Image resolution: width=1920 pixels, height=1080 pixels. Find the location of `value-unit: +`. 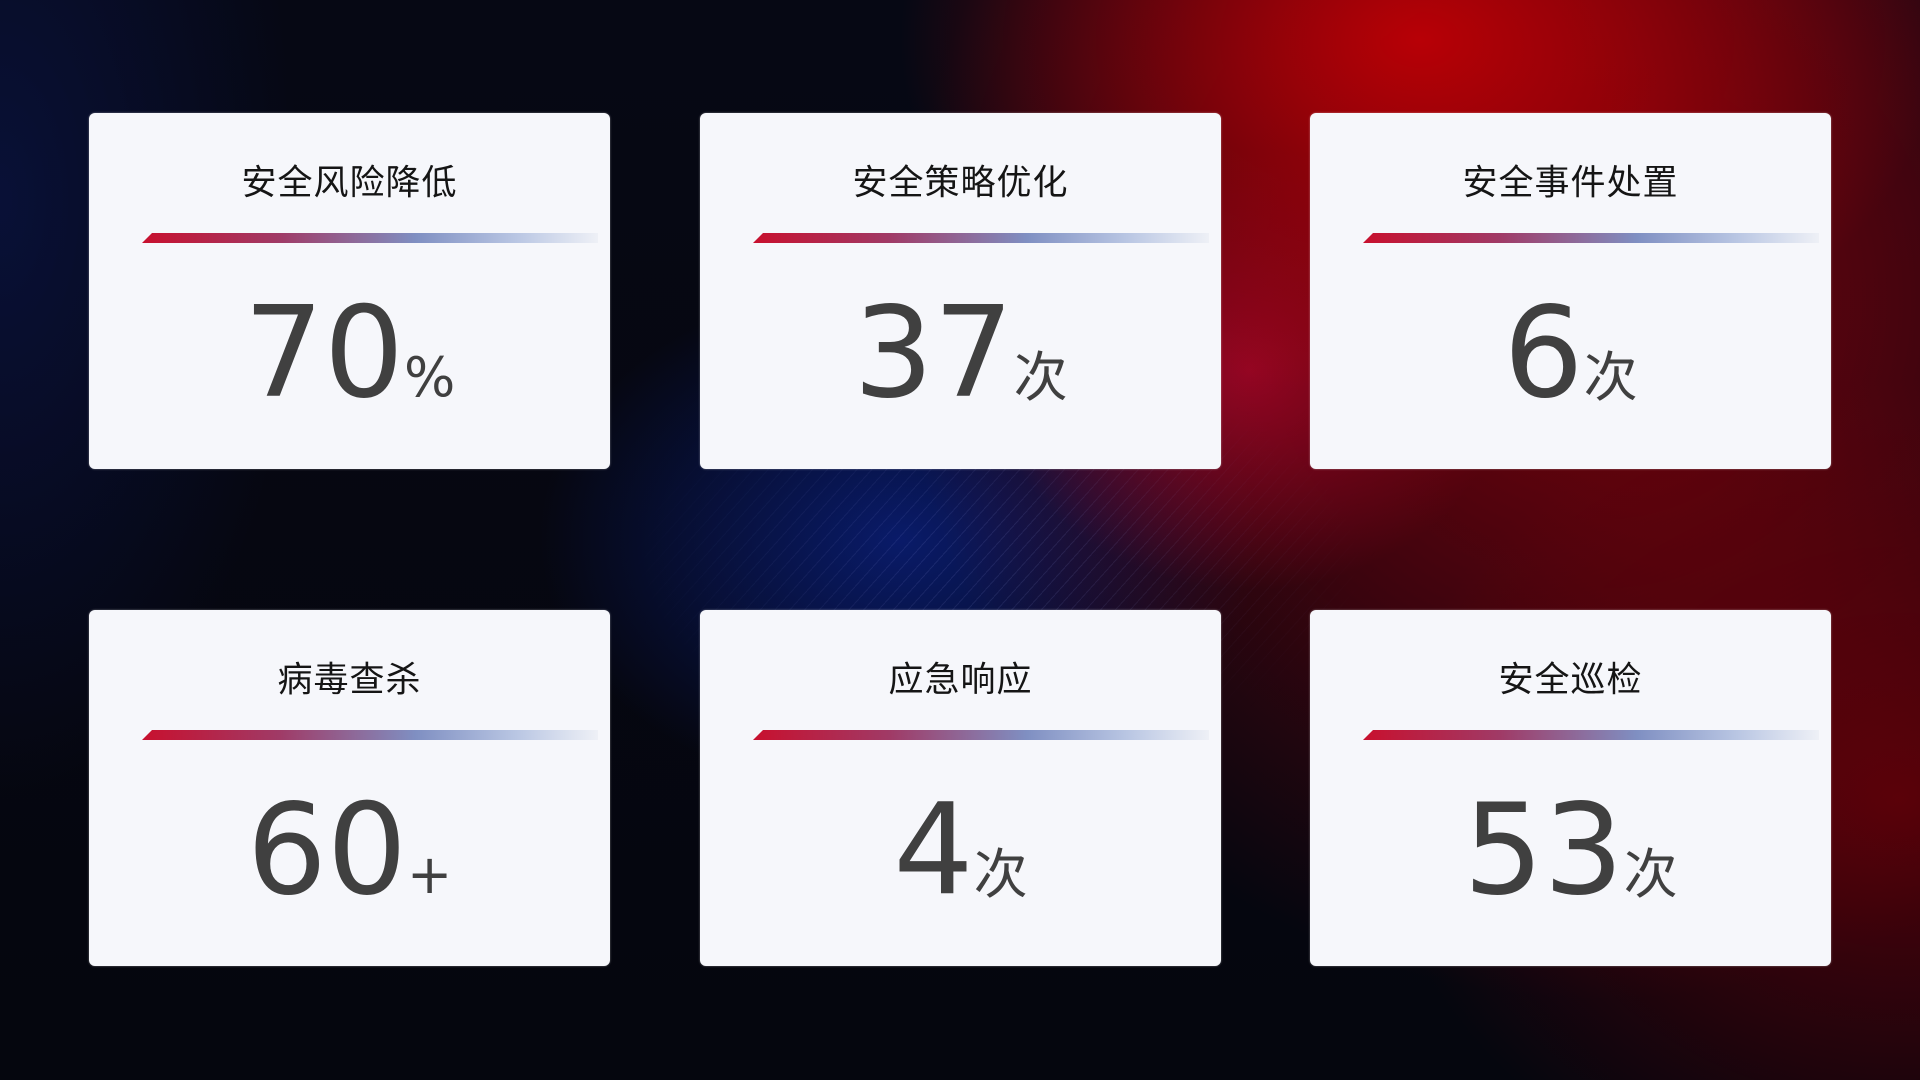

value-unit: + is located at coordinates (430, 874).